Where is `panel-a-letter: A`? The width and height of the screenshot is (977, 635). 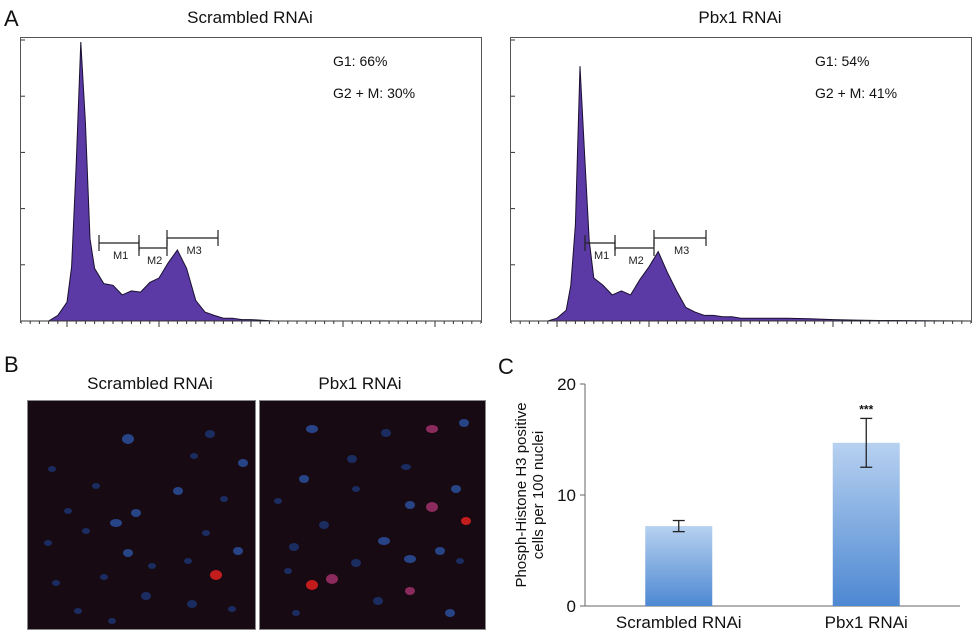
panel-a-letter: A is located at coordinates (11, 18).